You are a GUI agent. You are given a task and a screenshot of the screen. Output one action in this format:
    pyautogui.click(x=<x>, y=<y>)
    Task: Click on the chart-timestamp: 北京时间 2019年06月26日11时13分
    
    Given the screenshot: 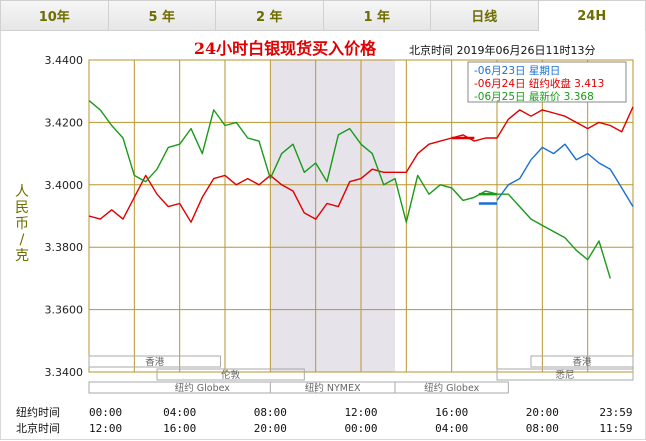 What is the action you would take?
    pyautogui.click(x=502, y=50)
    